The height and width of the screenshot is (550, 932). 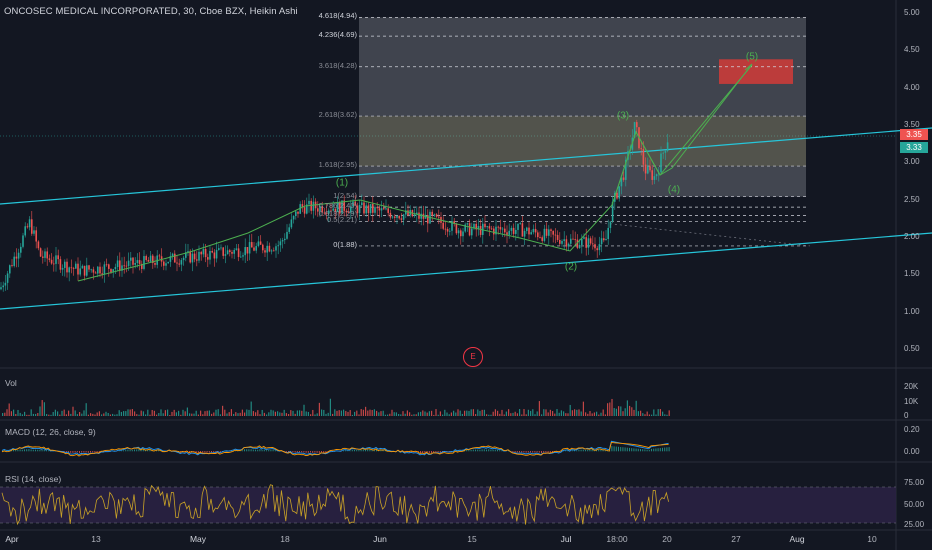 I want to click on signal-line, so click(x=335, y=449).